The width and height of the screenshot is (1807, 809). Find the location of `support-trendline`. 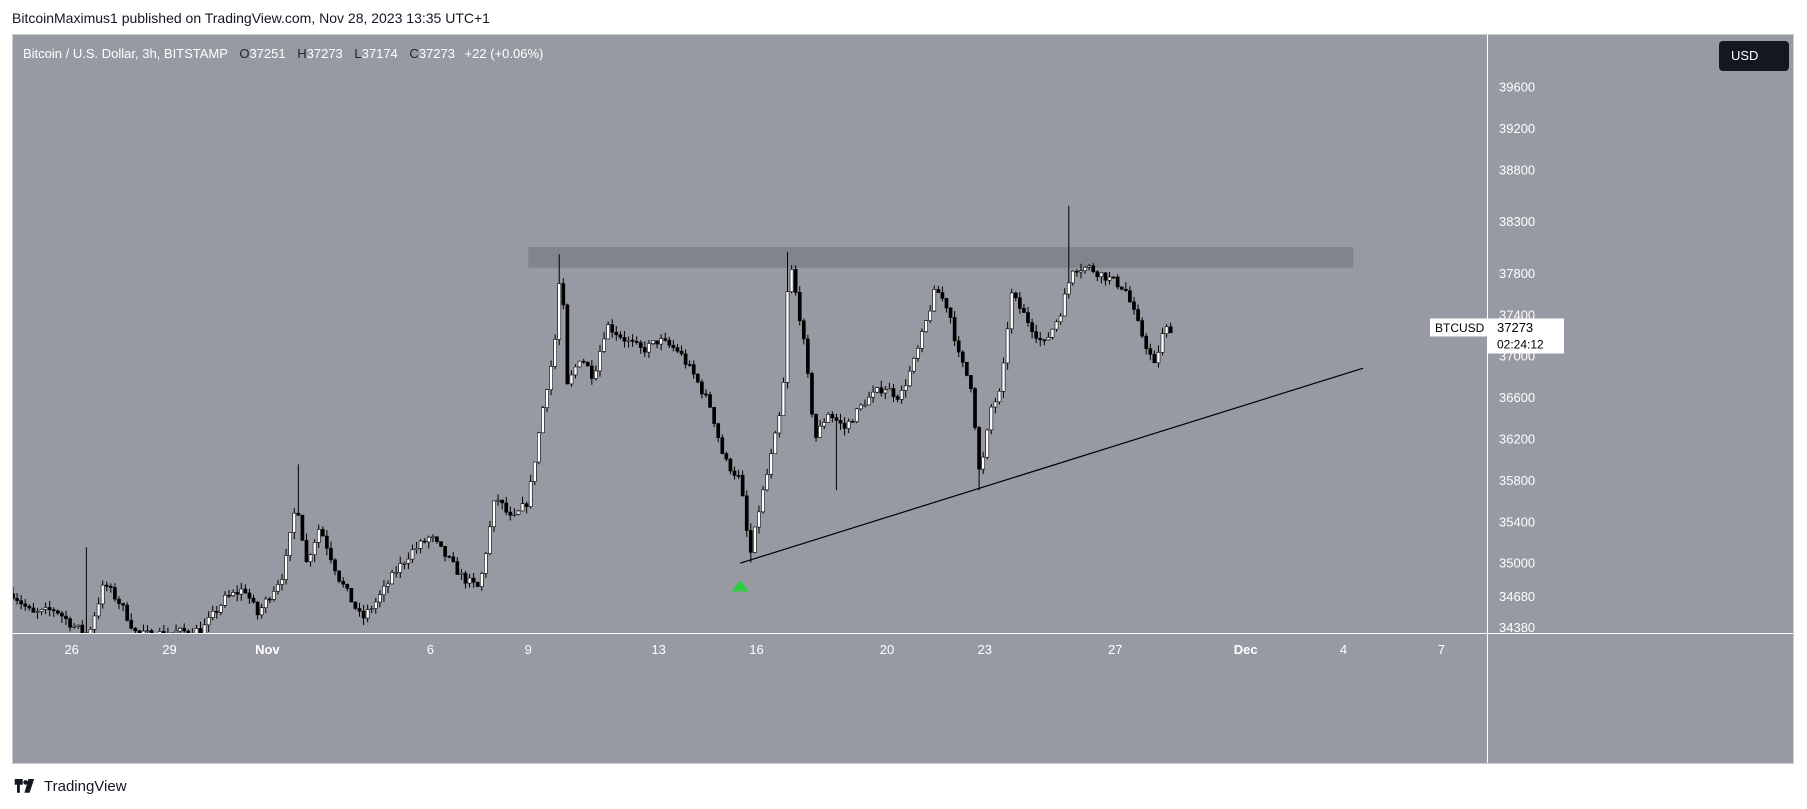

support-trendline is located at coordinates (1052, 465).